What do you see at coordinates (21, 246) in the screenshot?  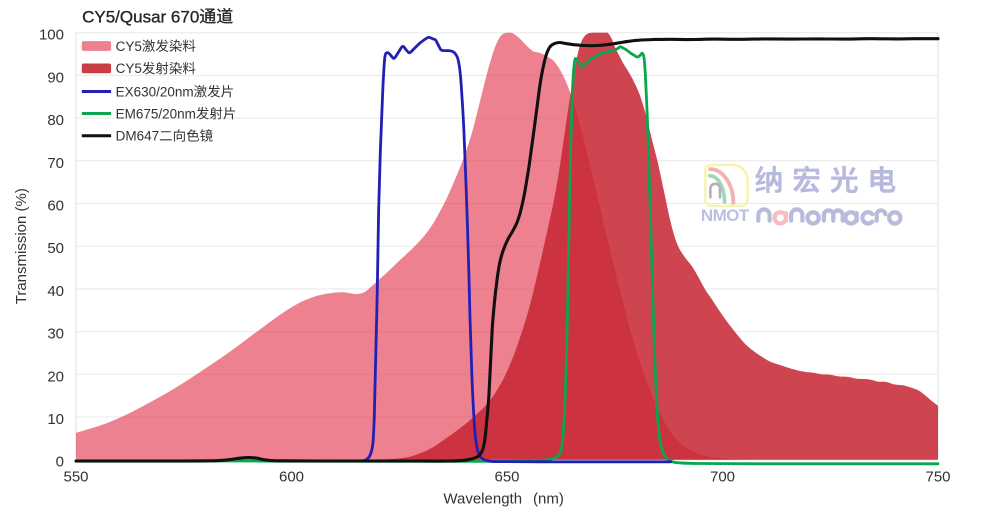 I see `svg-text: Transmission (%)` at bounding box center [21, 246].